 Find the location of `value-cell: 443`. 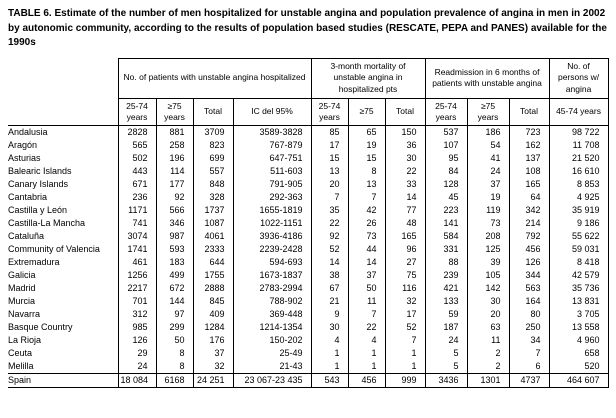

value-cell: 443 is located at coordinates (136, 171).